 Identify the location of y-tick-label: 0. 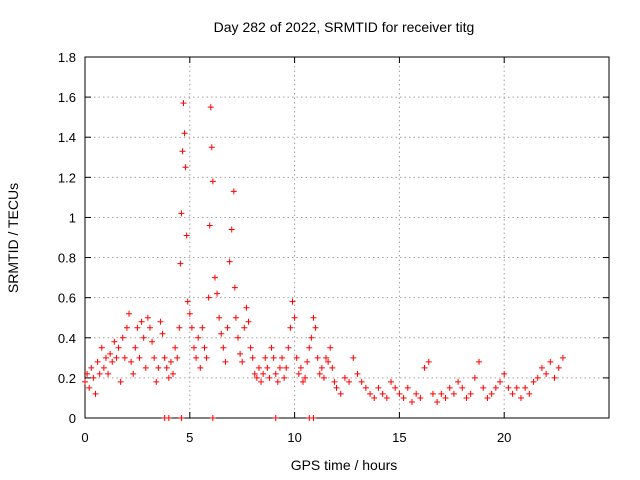
(72, 418).